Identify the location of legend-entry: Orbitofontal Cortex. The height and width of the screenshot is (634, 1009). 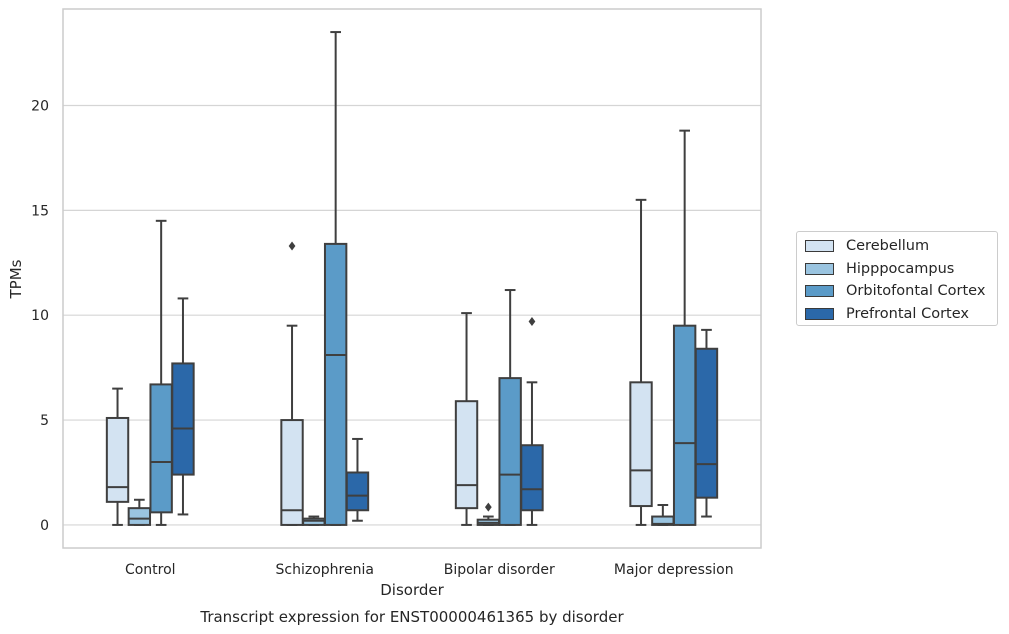
(895, 291).